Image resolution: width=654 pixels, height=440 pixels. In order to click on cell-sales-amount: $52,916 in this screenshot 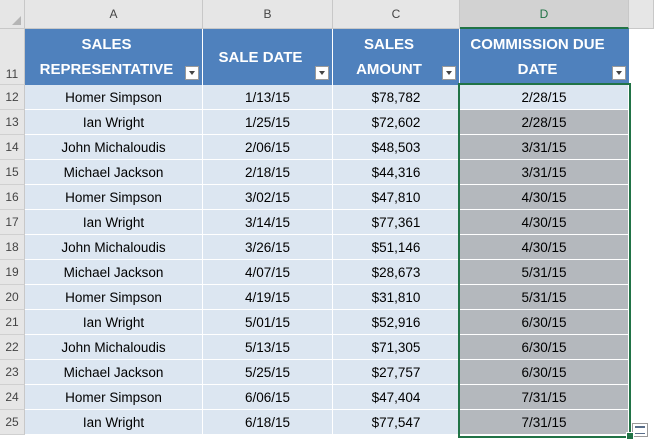, I will do `click(396, 322)`.